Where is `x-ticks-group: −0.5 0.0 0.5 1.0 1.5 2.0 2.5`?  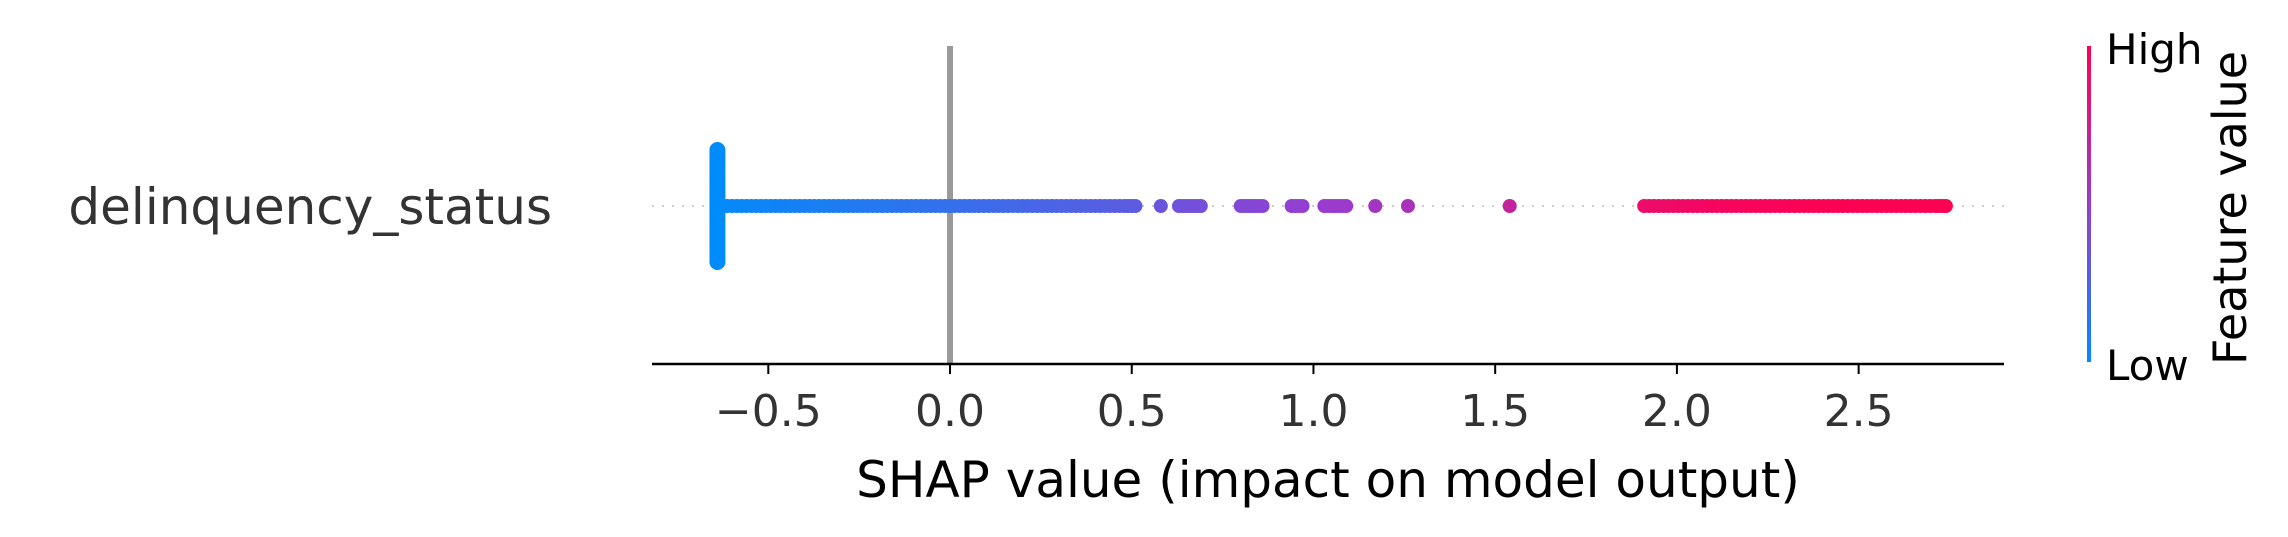 x-ticks-group: −0.5 0.0 0.5 1.0 1.5 2.0 2.5 is located at coordinates (1304, 400).